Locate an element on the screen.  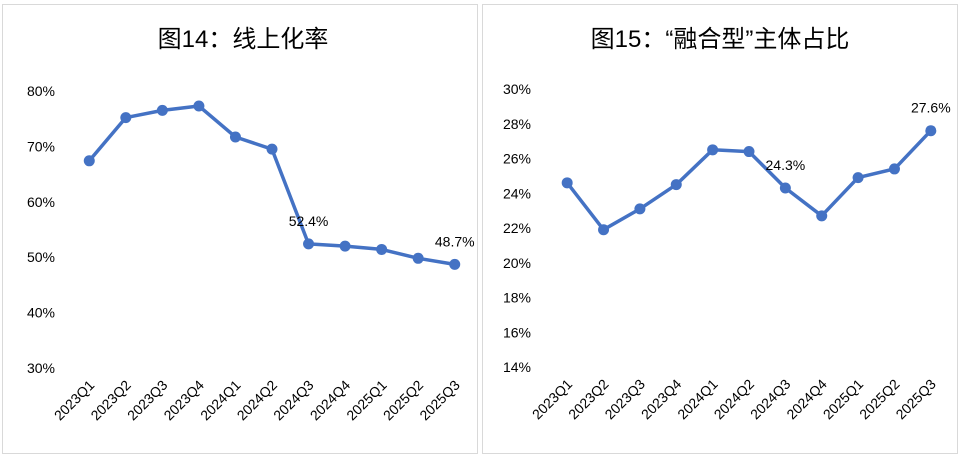
data-label: 52.4% is located at coordinates (309, 221).